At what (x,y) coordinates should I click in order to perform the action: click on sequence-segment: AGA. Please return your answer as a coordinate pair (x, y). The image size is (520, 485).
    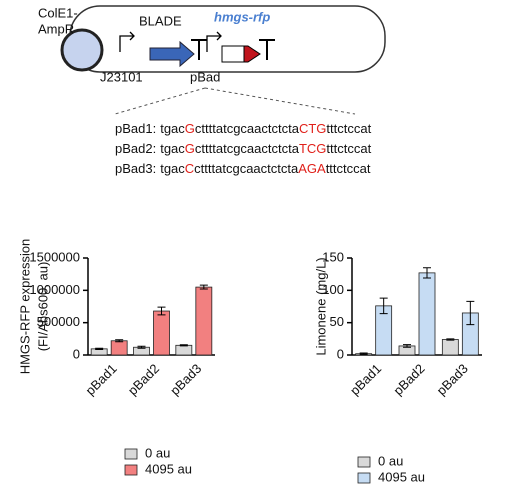
    Looking at the image, I should click on (312, 168).